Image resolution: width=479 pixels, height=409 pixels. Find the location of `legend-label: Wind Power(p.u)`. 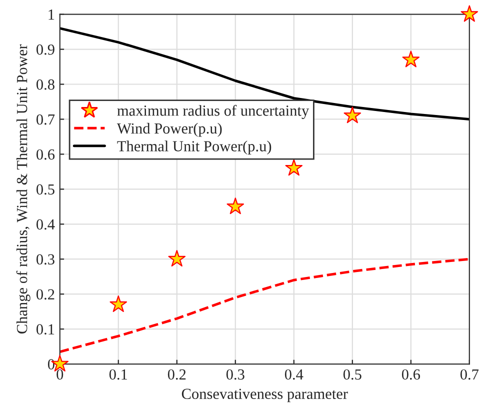

legend-label: Wind Power(p.u) is located at coordinates (169, 129).